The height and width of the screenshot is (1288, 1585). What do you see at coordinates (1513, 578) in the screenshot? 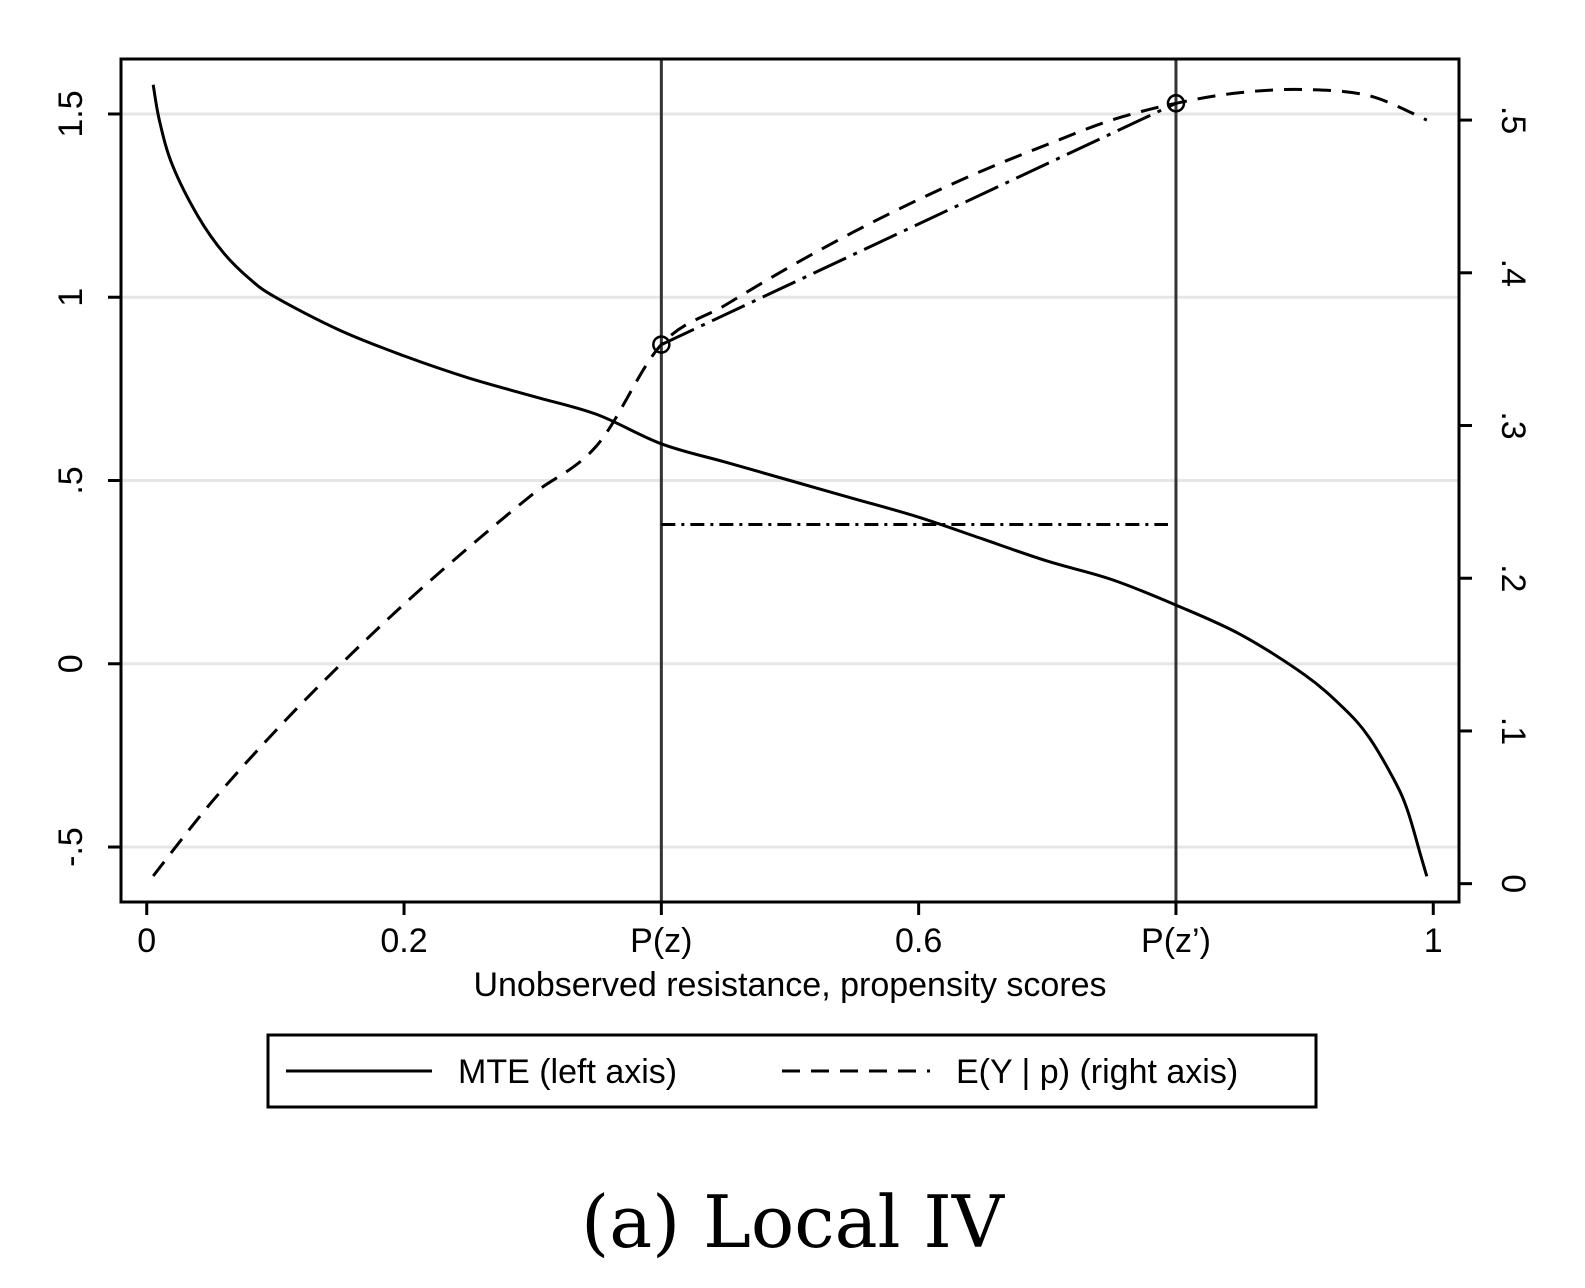
I see `y-right-tick-label-2: .2` at bounding box center [1513, 578].